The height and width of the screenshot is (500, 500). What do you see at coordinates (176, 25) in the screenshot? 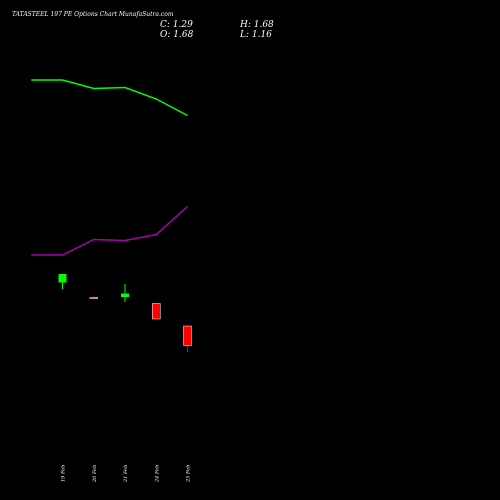
I see `close-value: C: 1.29` at bounding box center [176, 25].